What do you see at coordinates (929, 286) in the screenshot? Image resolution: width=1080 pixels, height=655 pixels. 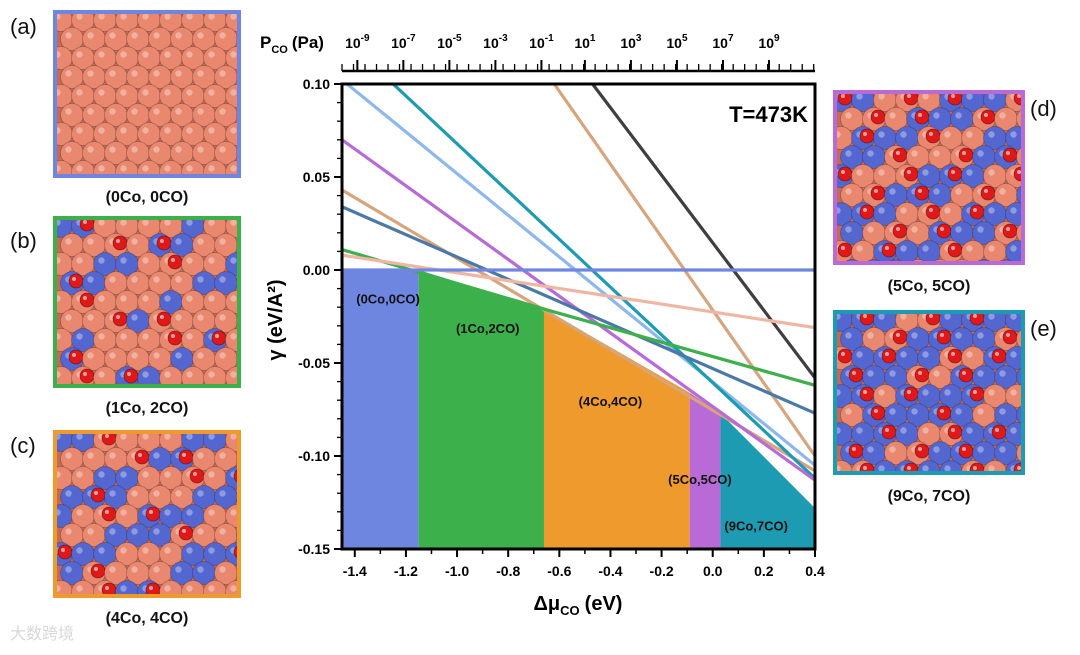 I see `panel-caption-d: (5Co, 5CO)` at bounding box center [929, 286].